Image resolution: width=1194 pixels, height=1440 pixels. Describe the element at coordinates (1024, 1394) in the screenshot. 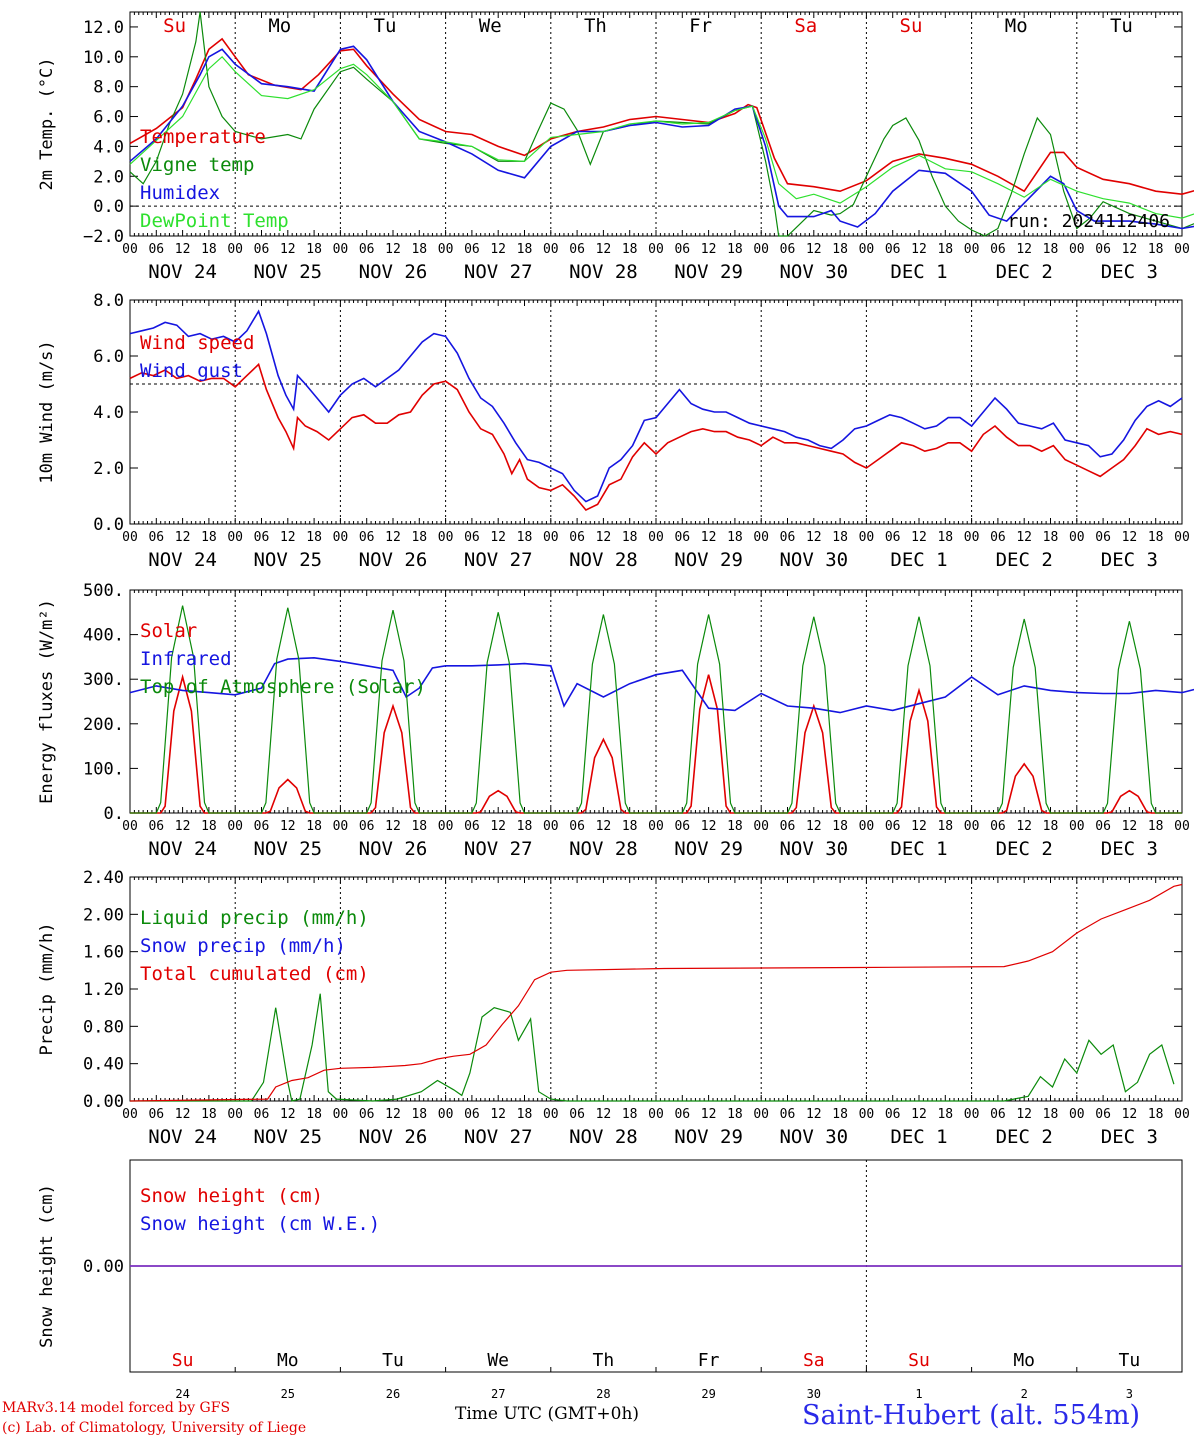

I see `day-number: 2` at that location.